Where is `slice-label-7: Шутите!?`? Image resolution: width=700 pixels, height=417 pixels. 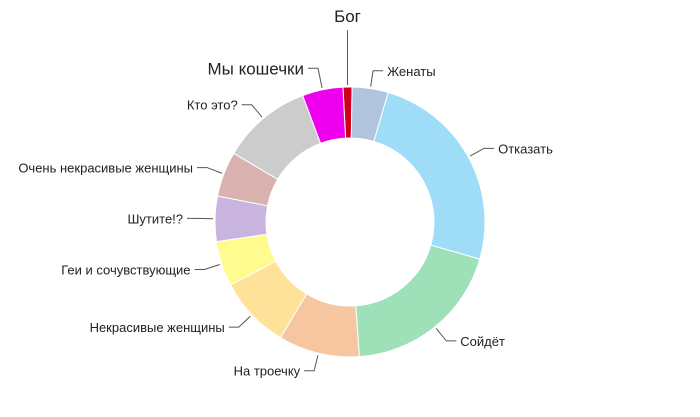 slice-label-7: Шутите!? is located at coordinates (156, 218).